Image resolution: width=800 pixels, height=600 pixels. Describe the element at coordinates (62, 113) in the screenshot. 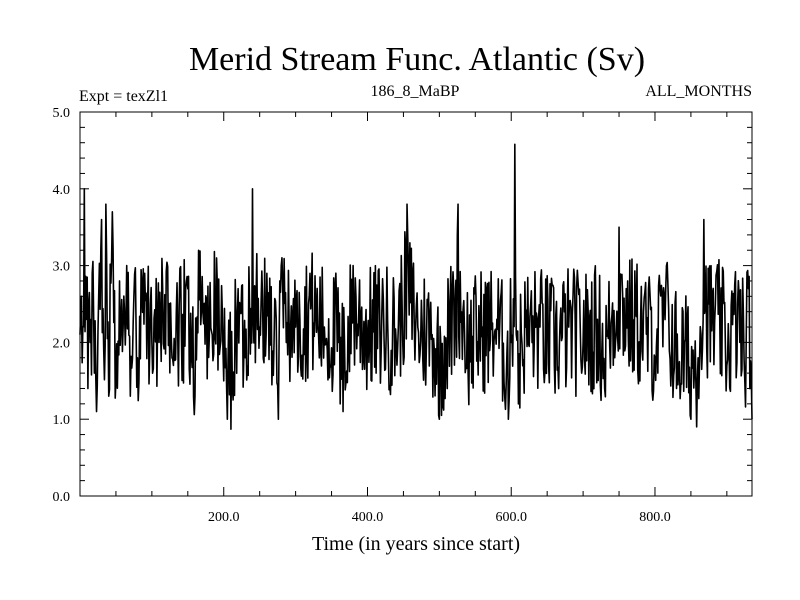

I see `y-tick-label: 5.0` at that location.